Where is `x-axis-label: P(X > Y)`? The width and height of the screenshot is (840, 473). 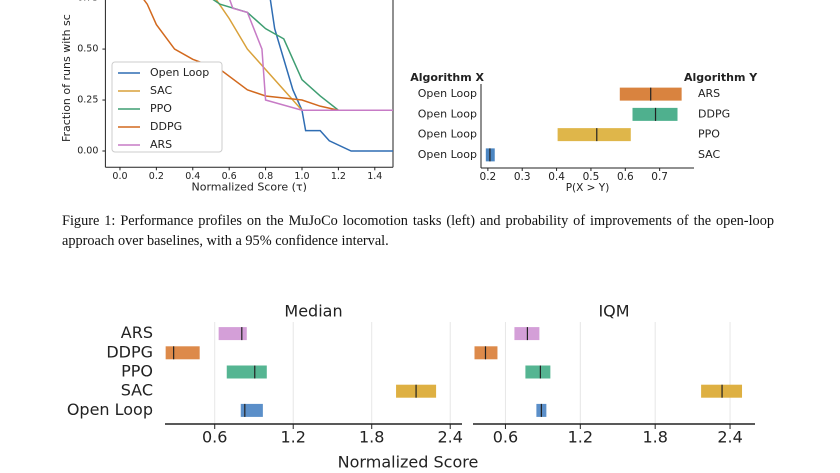 x-axis-label: P(X > Y) is located at coordinates (588, 188).